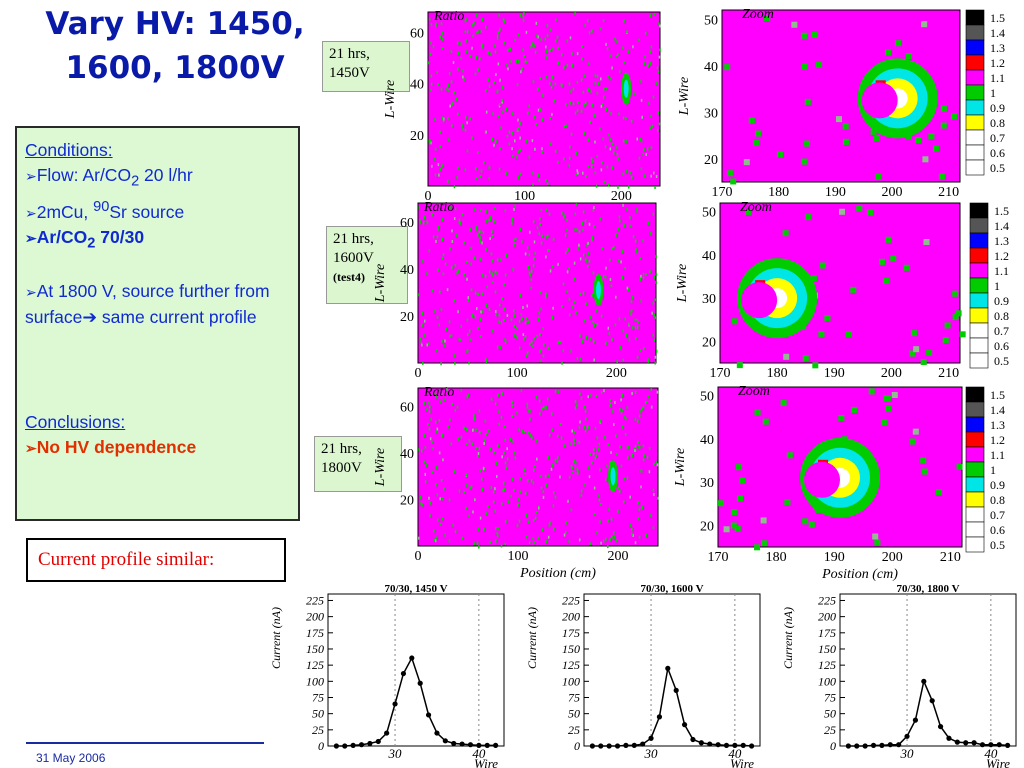  What do you see at coordinates (438, 392) in the screenshot?
I see `heatmap-title: Ratio` at bounding box center [438, 392].